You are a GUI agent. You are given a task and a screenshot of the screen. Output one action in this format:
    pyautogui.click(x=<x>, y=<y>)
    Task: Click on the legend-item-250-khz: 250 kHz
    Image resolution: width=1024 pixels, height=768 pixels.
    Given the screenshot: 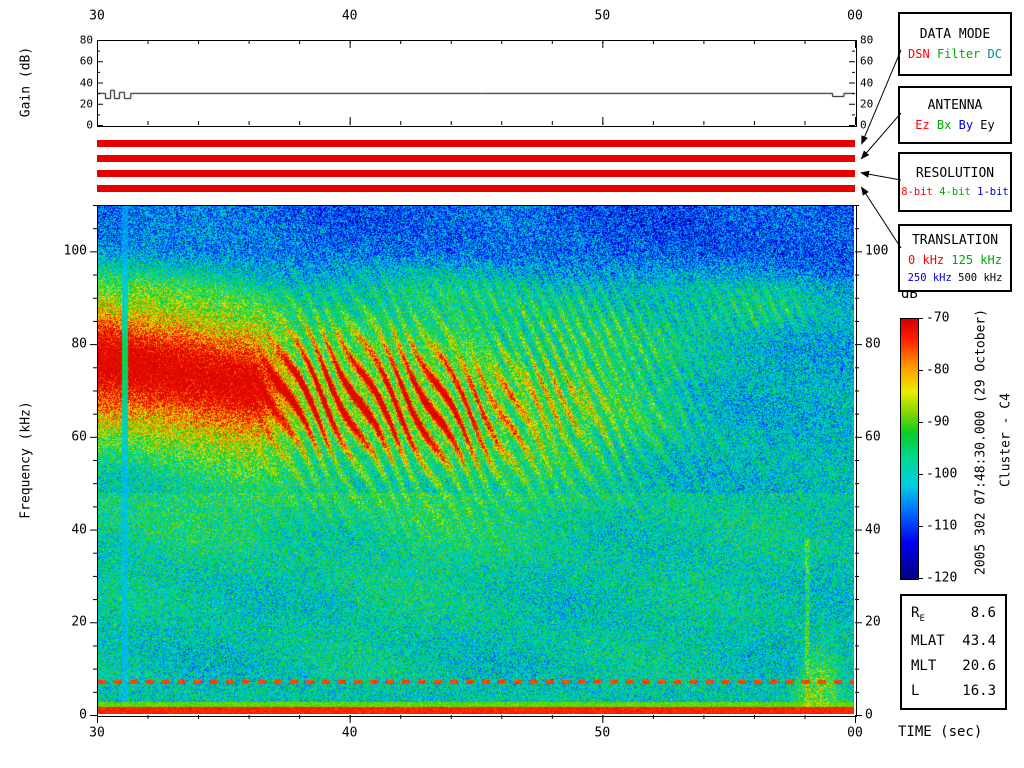 What is the action you would take?
    pyautogui.click(x=929, y=277)
    